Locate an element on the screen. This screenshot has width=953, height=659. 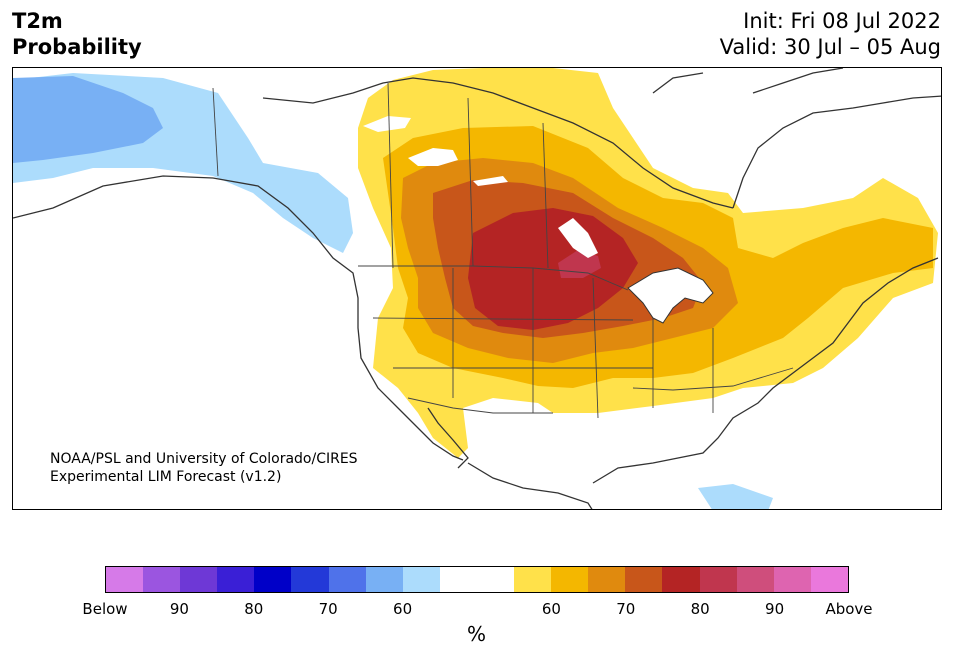
title-line-1: T2m is located at coordinates (37, 21).